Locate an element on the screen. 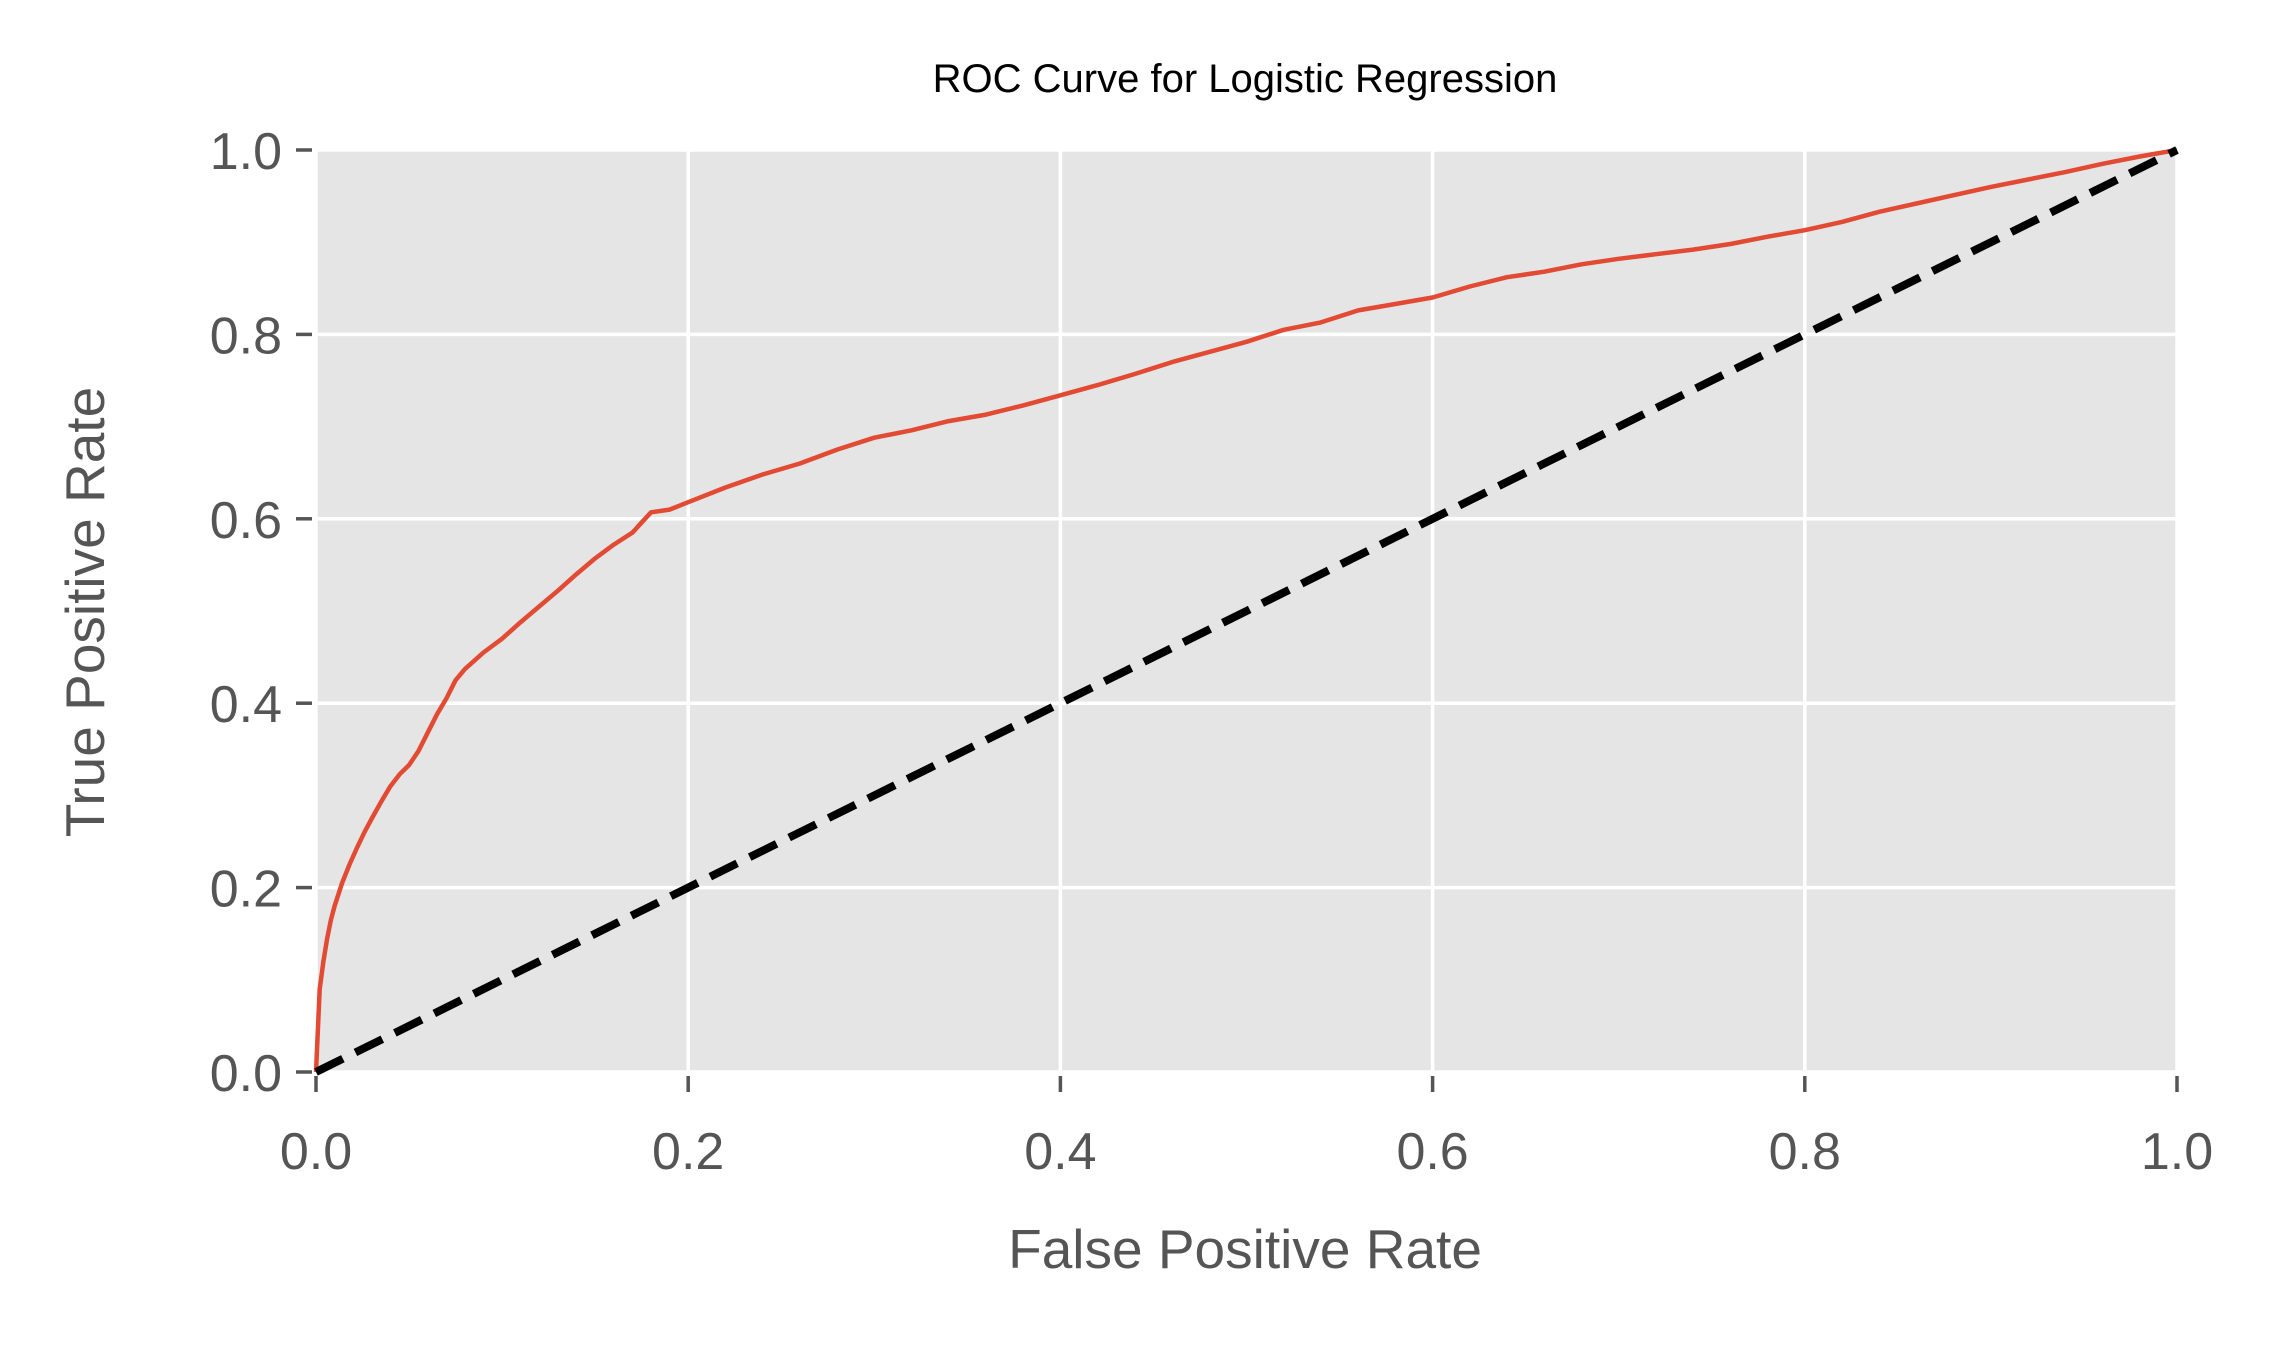 The image size is (2277, 1356). y-tick-label: 0.4 is located at coordinates (246, 705).